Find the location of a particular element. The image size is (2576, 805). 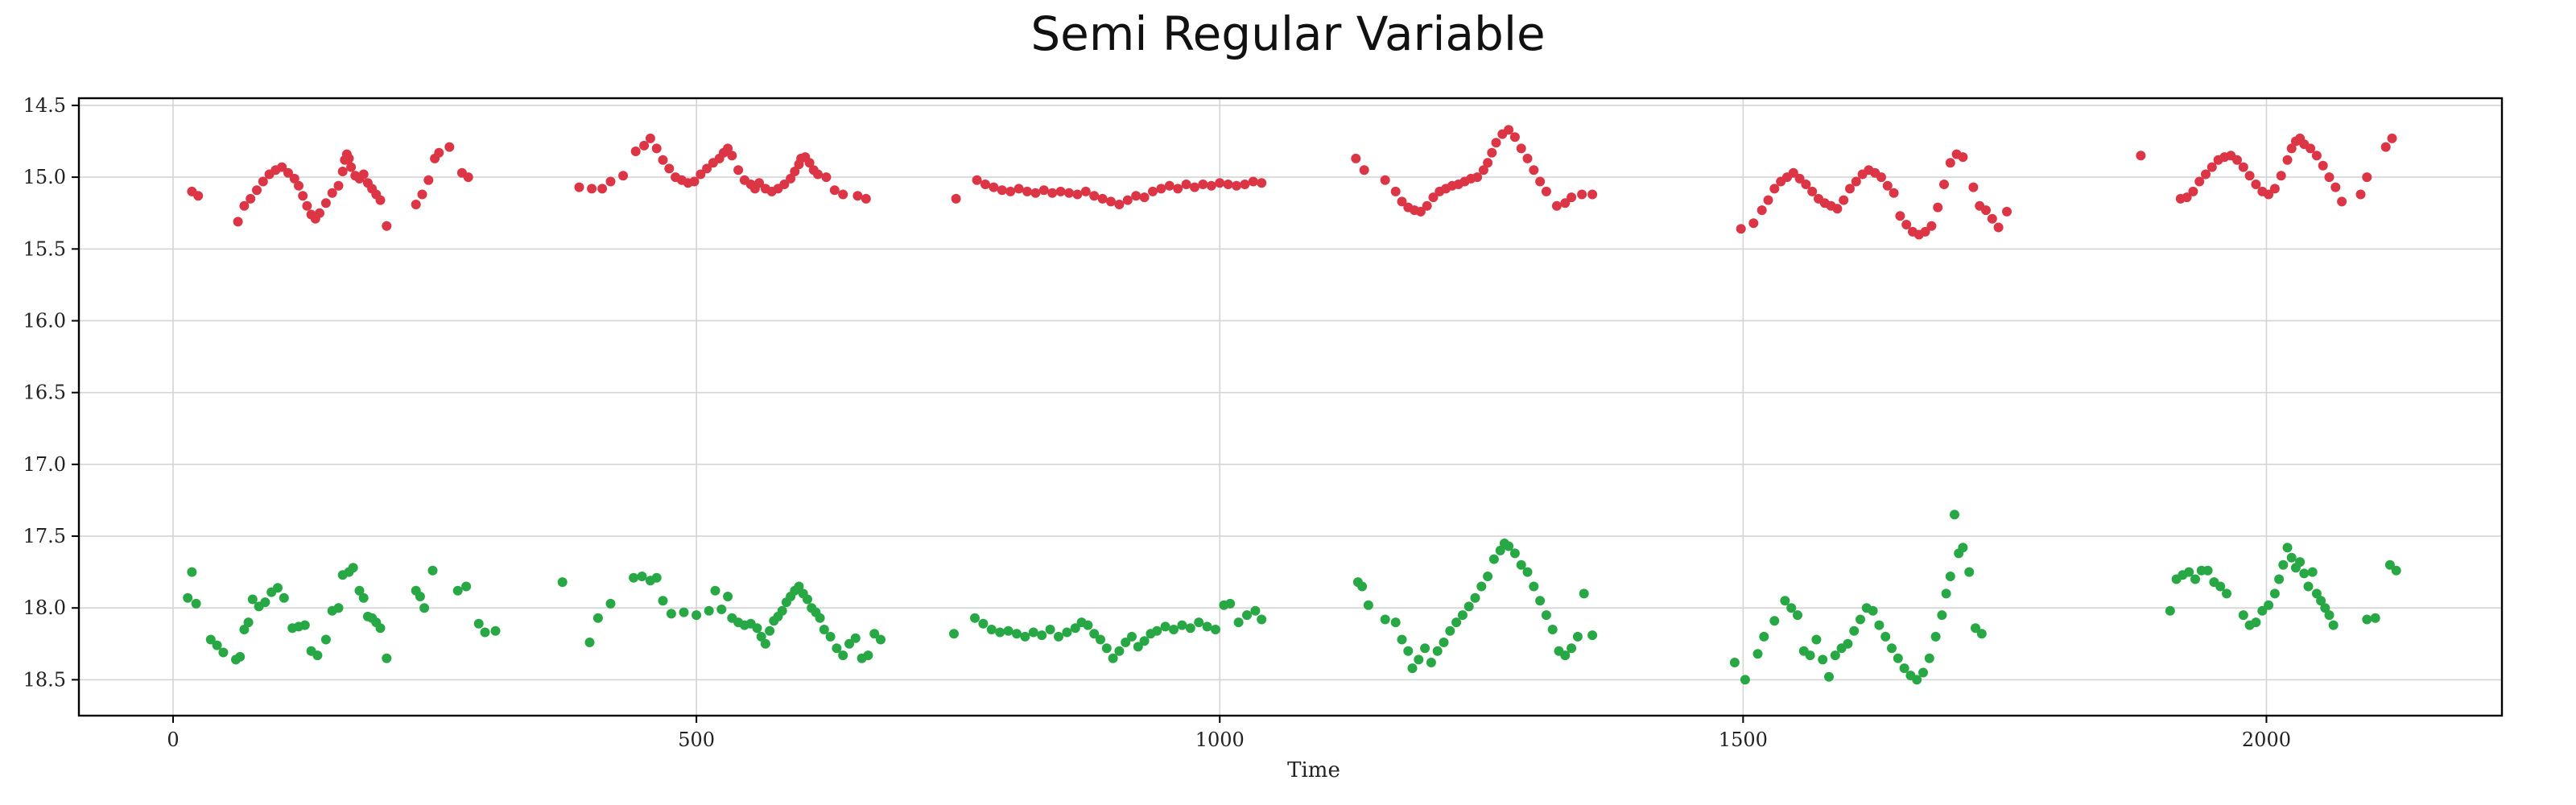

y-tick-label: 15.0 is located at coordinates (44, 177).